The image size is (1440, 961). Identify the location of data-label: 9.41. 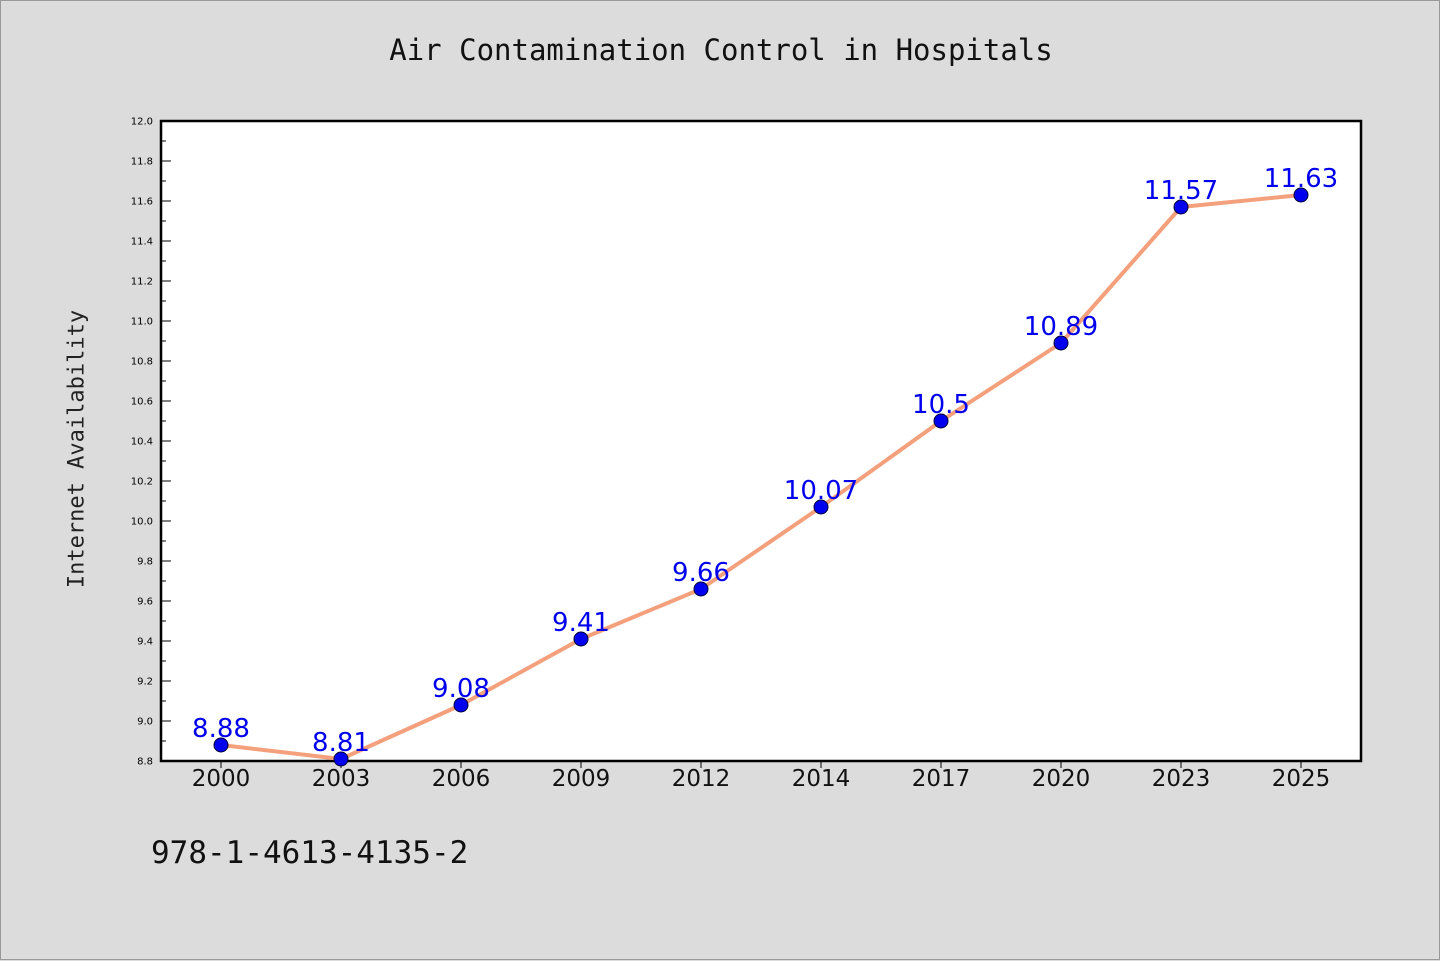
(581, 623).